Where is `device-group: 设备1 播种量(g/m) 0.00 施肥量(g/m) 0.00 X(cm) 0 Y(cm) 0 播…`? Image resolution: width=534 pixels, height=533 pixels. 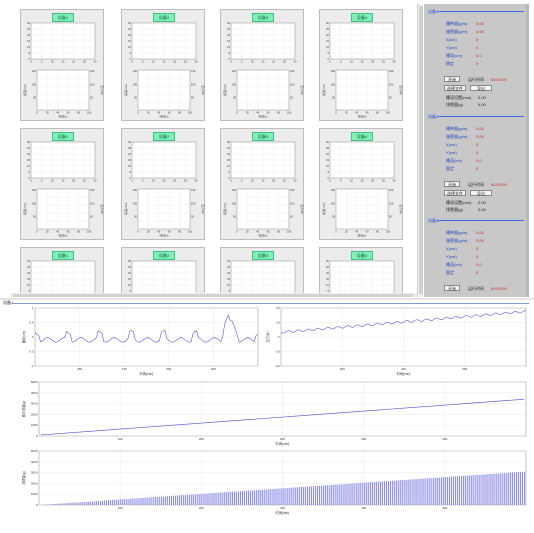 device-group: 设备1 播种量(g/m) 0.00 施肥量(g/m) 0.00 X(cm) 0 Y(cm) 0 播… is located at coordinates (476, 59).